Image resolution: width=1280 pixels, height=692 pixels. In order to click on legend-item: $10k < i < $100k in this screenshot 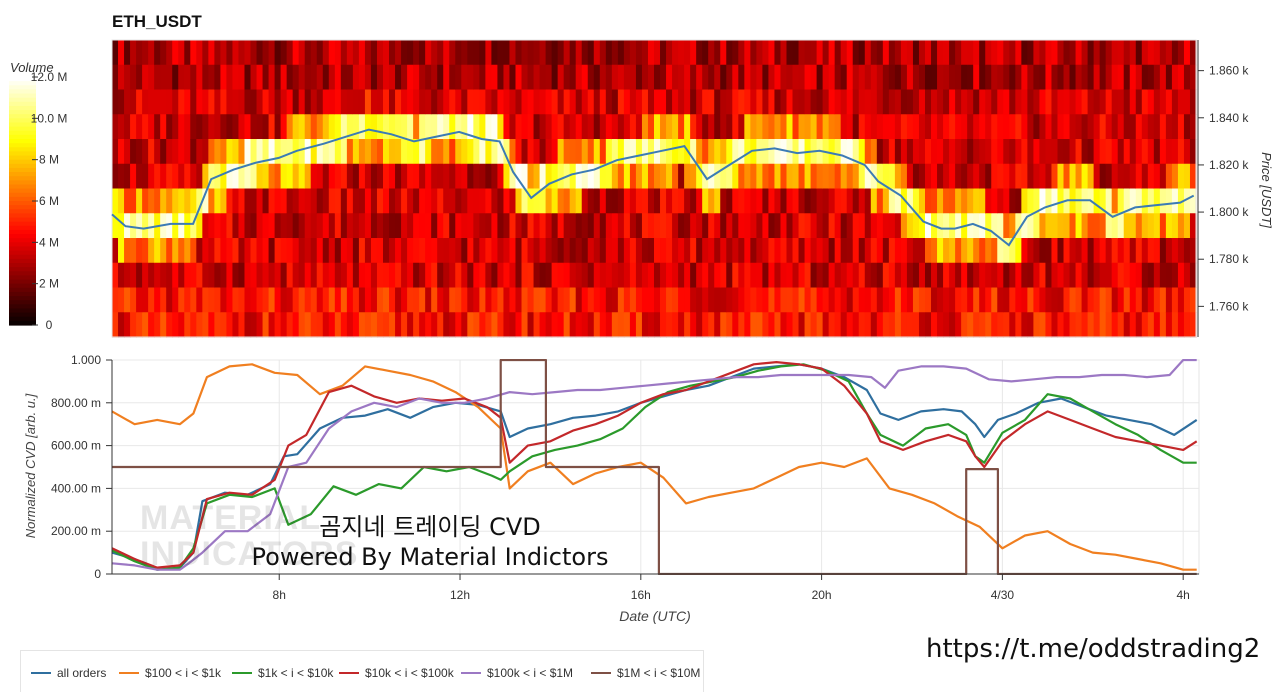, I will do `click(396, 673)`.